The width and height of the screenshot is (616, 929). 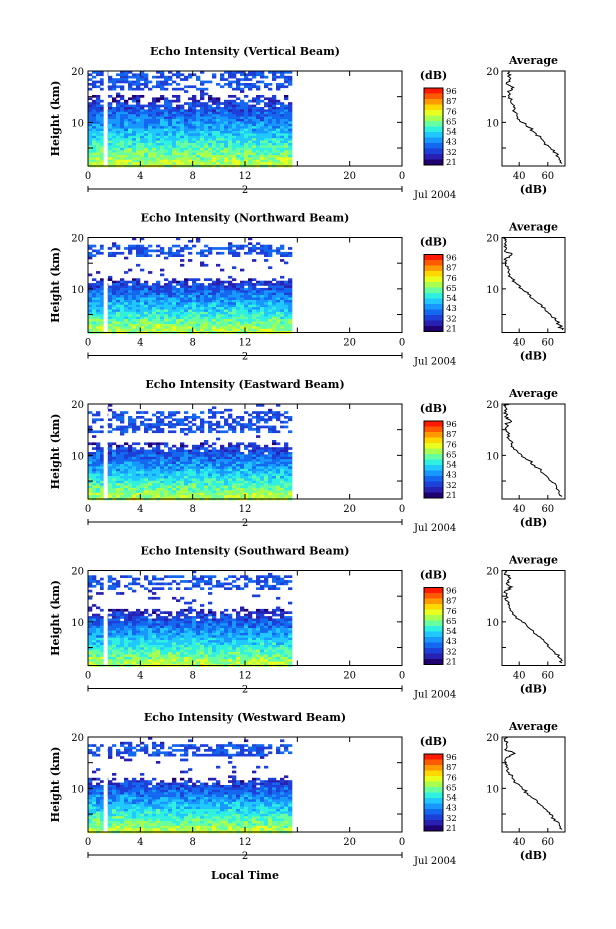 What do you see at coordinates (451, 799) in the screenshot?
I see `colorbar-tick-label: 54` at bounding box center [451, 799].